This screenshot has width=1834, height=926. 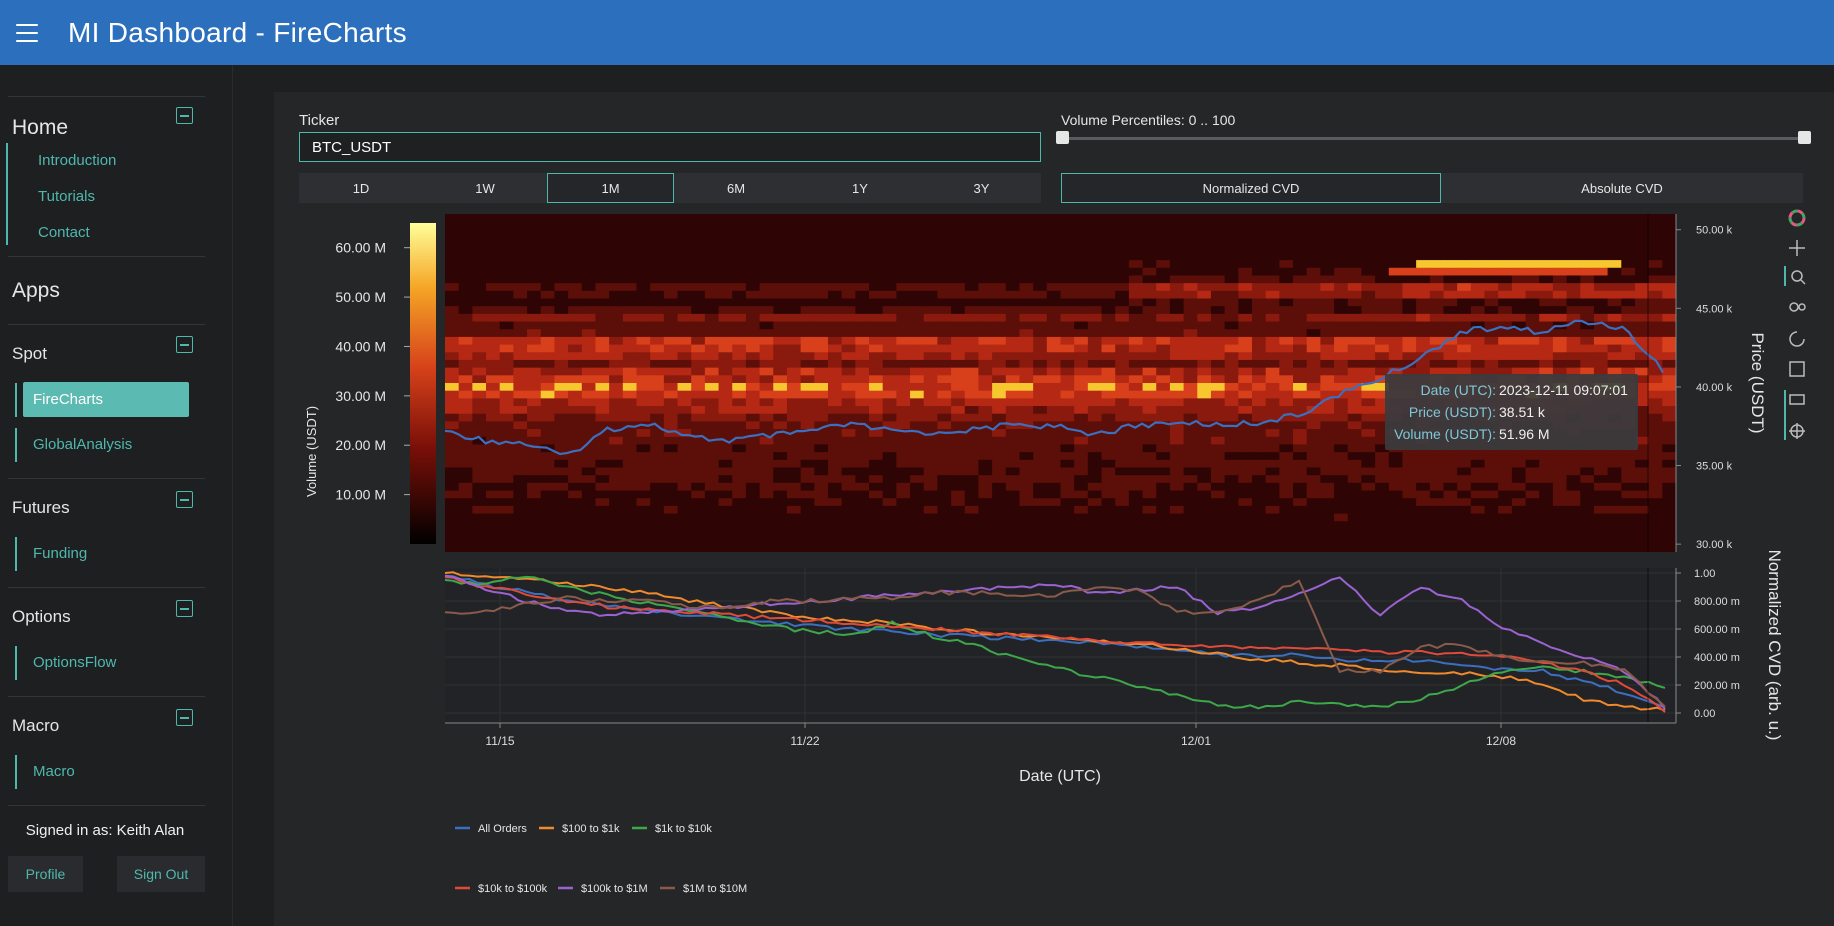 What do you see at coordinates (184, 717) in the screenshot?
I see `macro-collapse-toggle` at bounding box center [184, 717].